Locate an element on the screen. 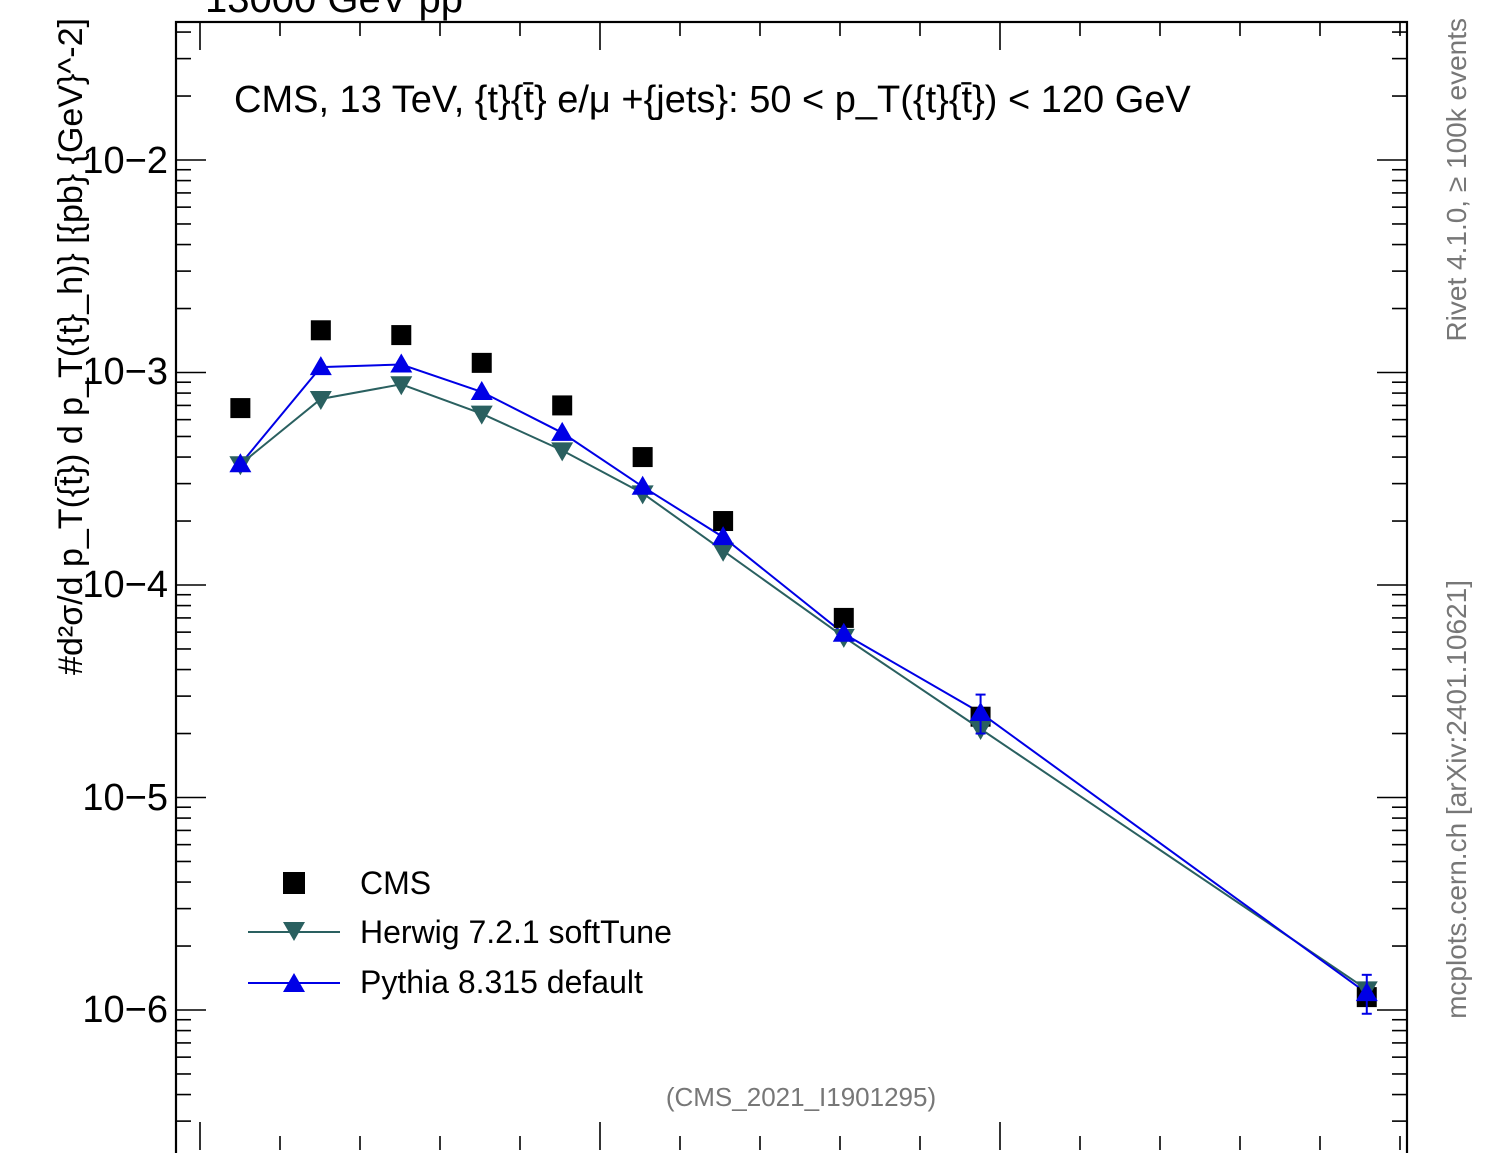 The image size is (1507, 1153). y-tick-label: 10−2 is located at coordinates (125, 161).